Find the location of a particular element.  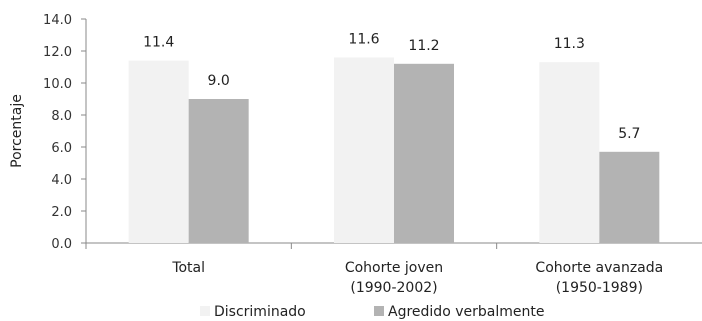

data-label: 11.2 is located at coordinates (423, 46).